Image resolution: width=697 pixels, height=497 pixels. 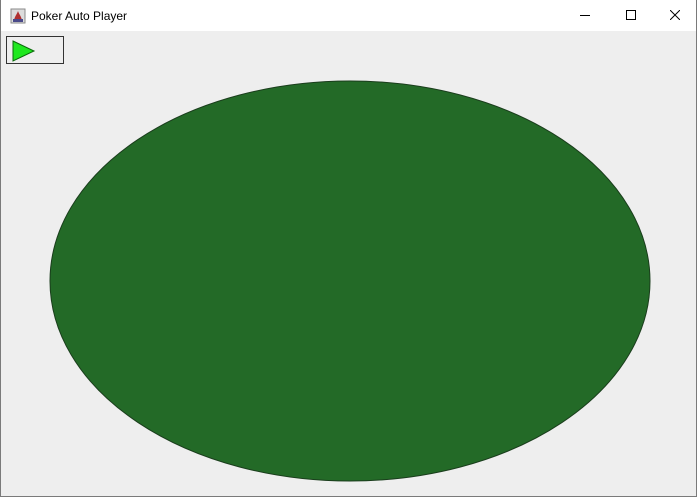 I want to click on maximize-button, so click(x=631, y=15).